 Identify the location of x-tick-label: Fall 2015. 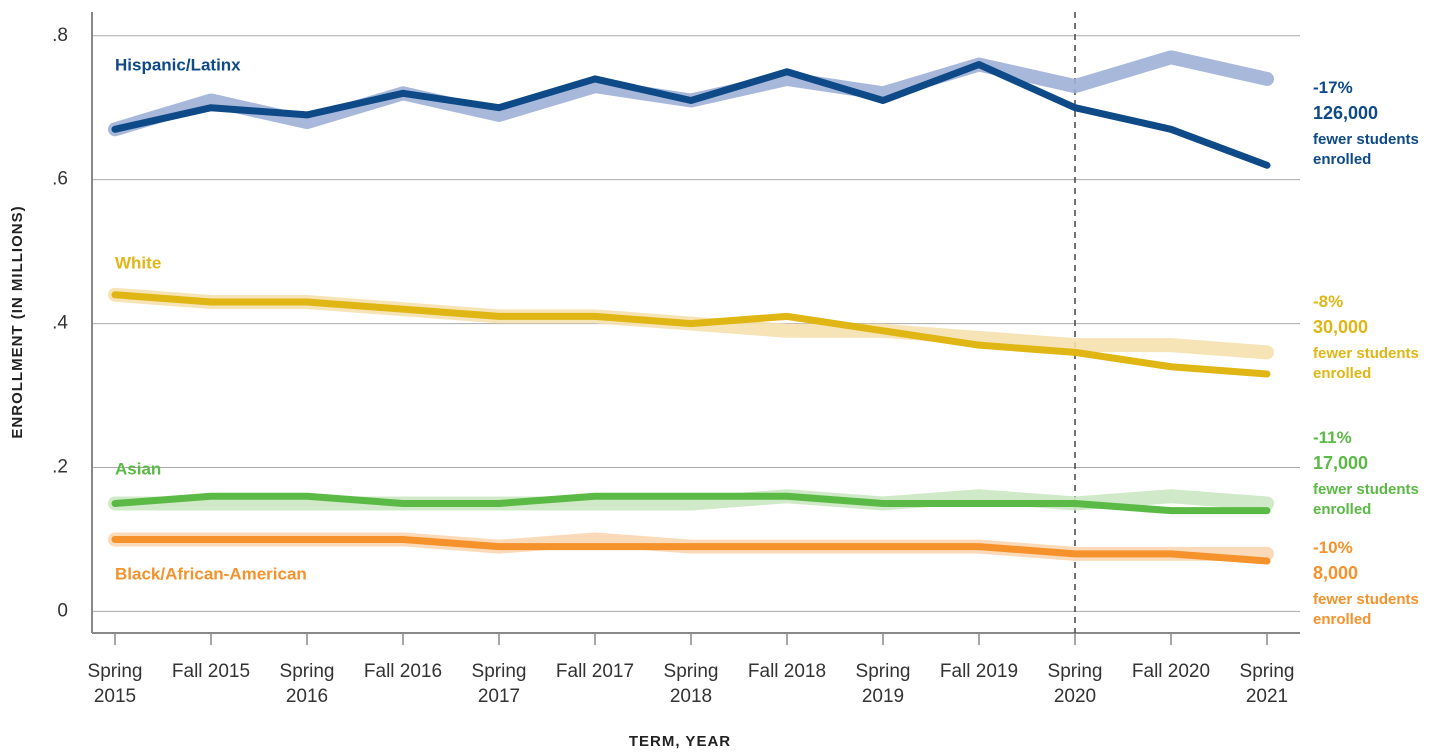
(211, 671).